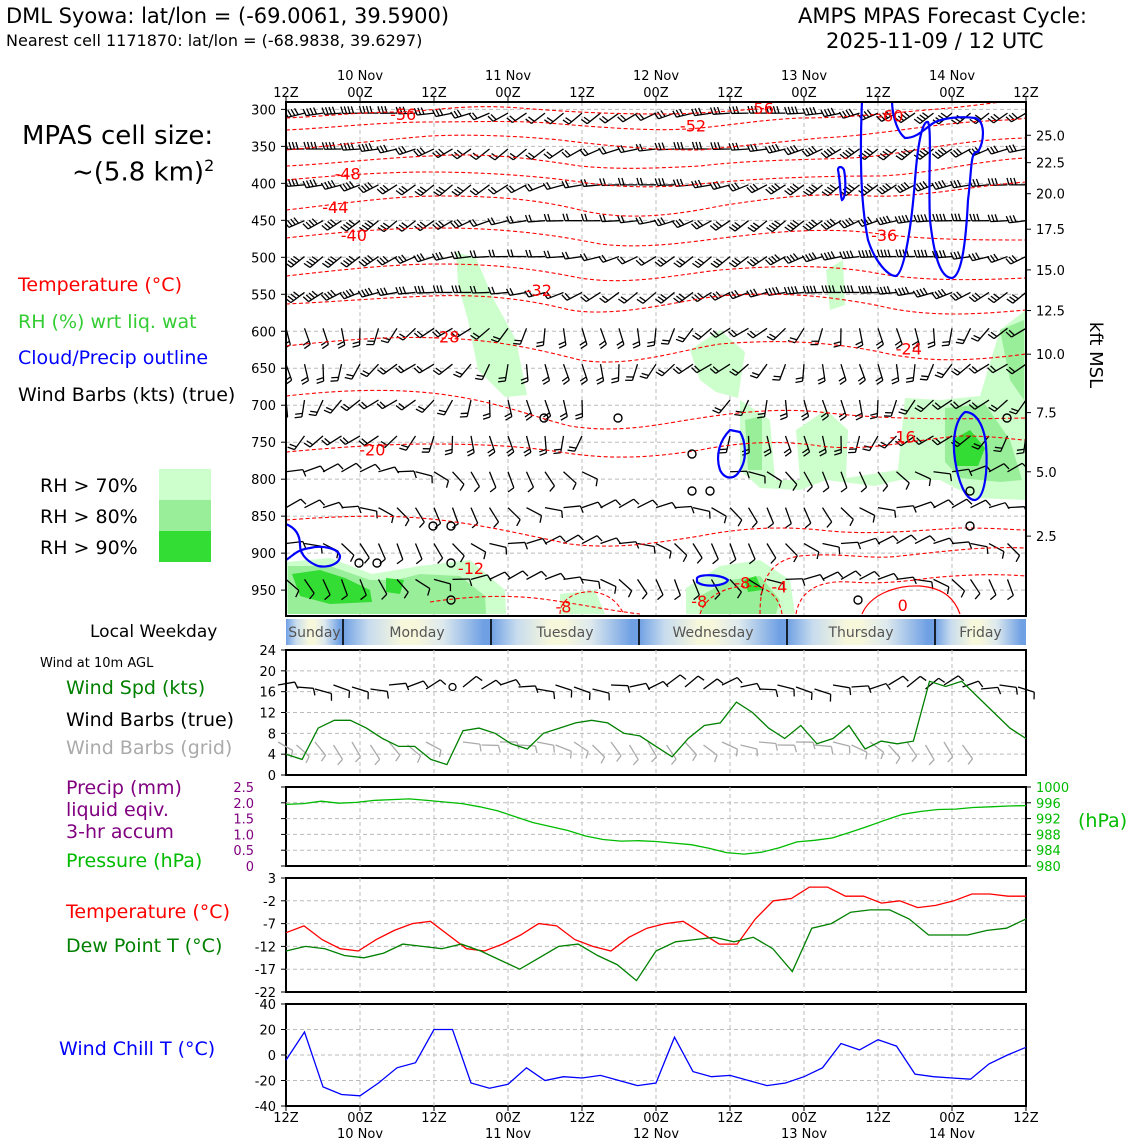  What do you see at coordinates (739, 680) in the screenshot?
I see `wind-barb-true-flag` at bounding box center [739, 680].